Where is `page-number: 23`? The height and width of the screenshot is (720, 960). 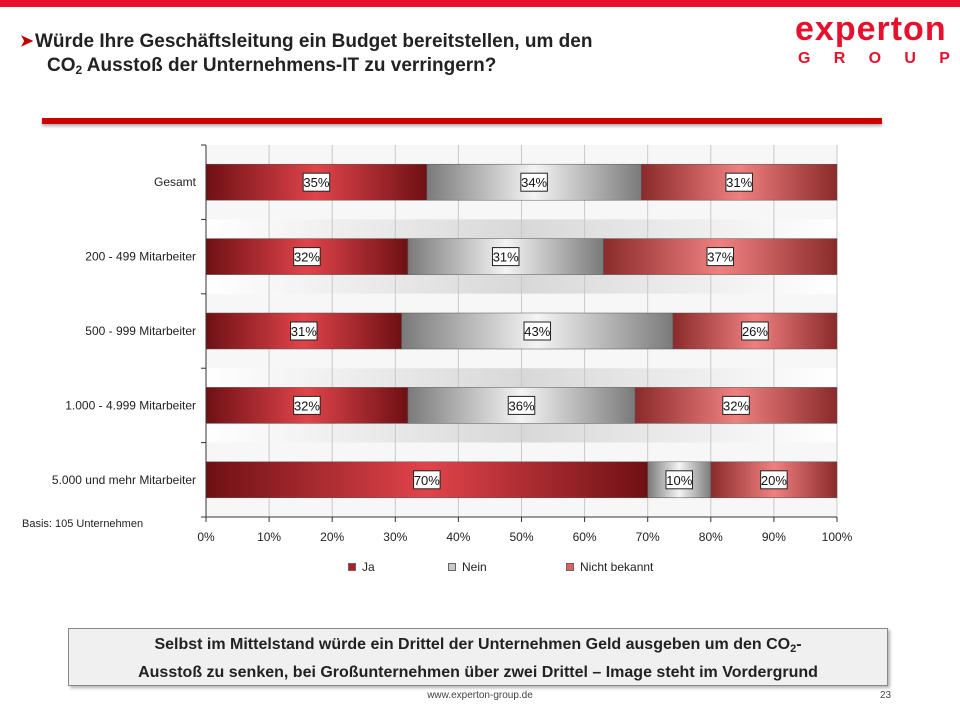
page-number: 23 is located at coordinates (886, 695).